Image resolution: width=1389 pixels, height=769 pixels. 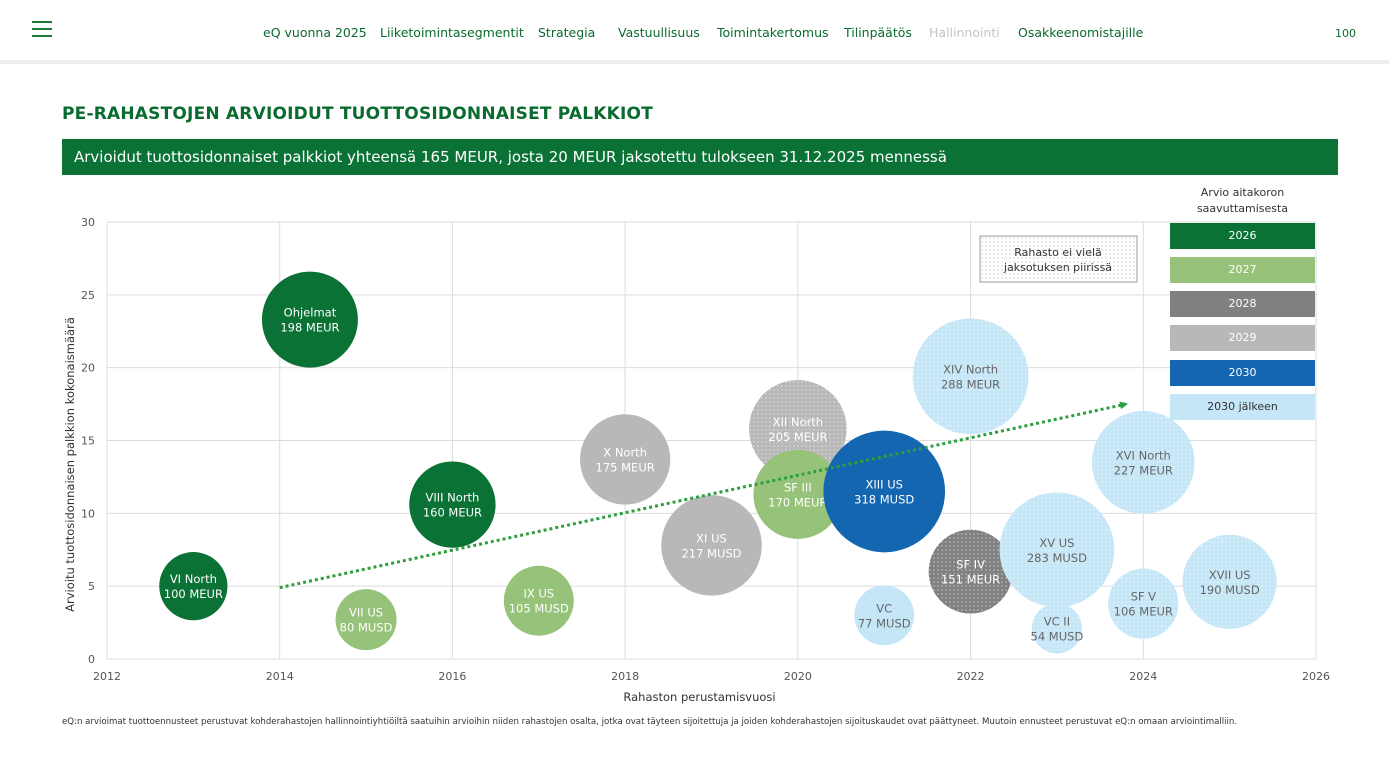 I want to click on bubble-label-value: 288 MEUR, so click(x=970, y=384).